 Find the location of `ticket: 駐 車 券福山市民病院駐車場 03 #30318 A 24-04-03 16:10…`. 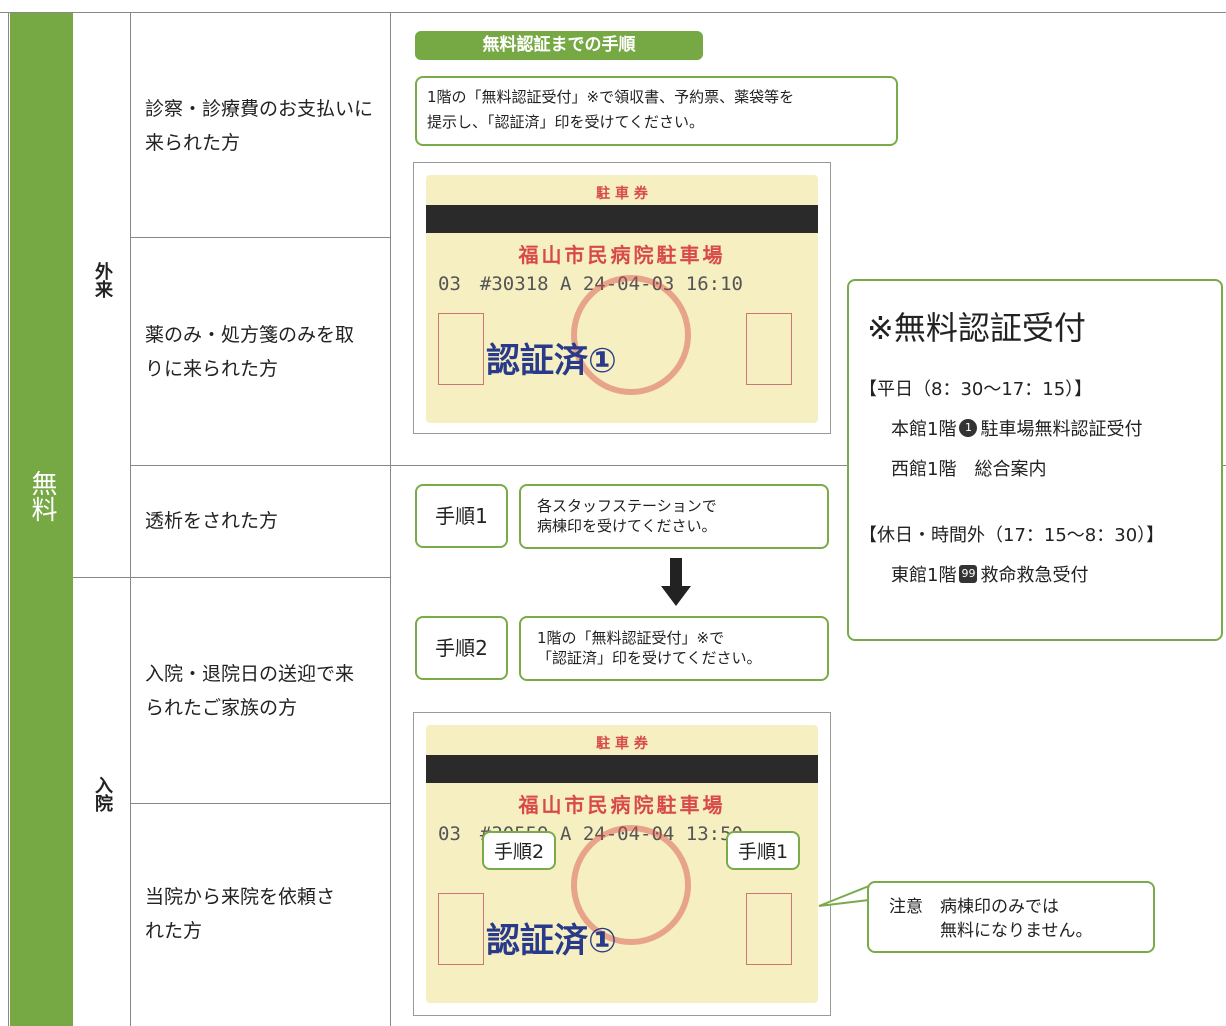

ticket: 駐 車 券福山市民病院駐車場 03 #30318 A 24-04-03 16:10… is located at coordinates (622, 299).